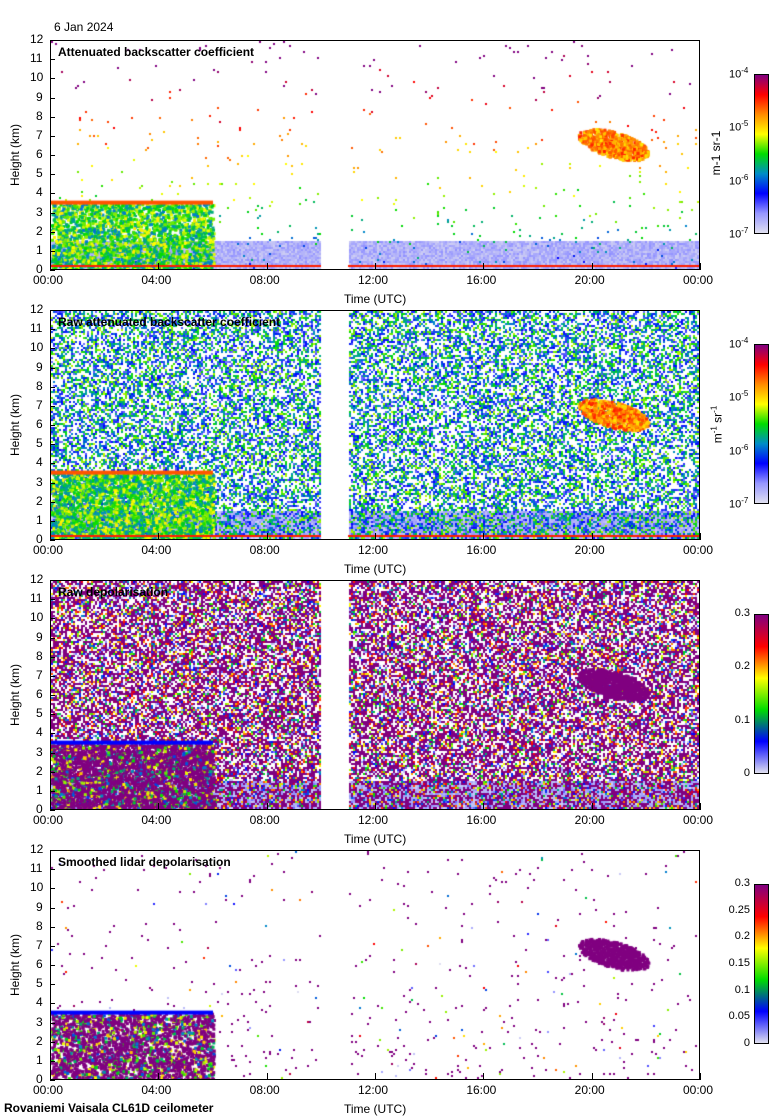 The image size is (780, 1120). What do you see at coordinates (39, 96) in the screenshot?
I see `y-tick-label: 9` at bounding box center [39, 96].